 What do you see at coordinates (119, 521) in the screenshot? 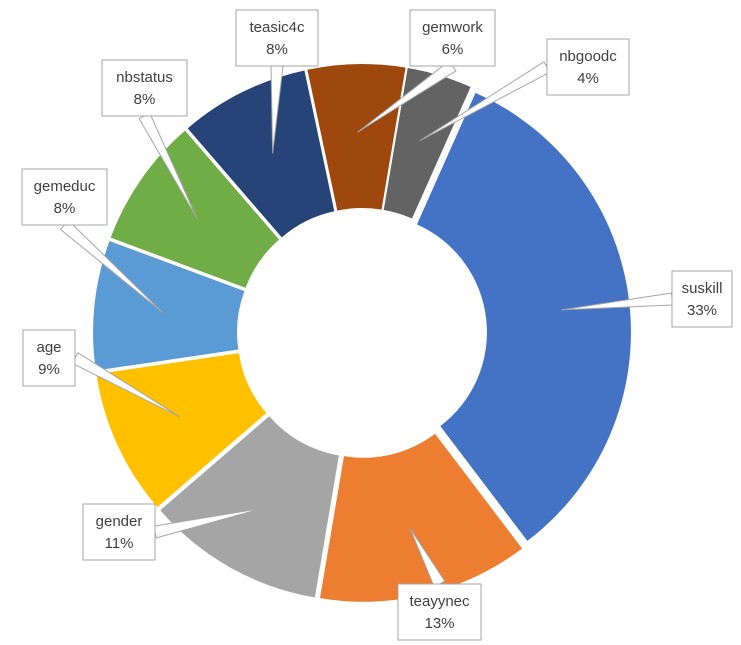
I see `category-name-label: gender` at bounding box center [119, 521].